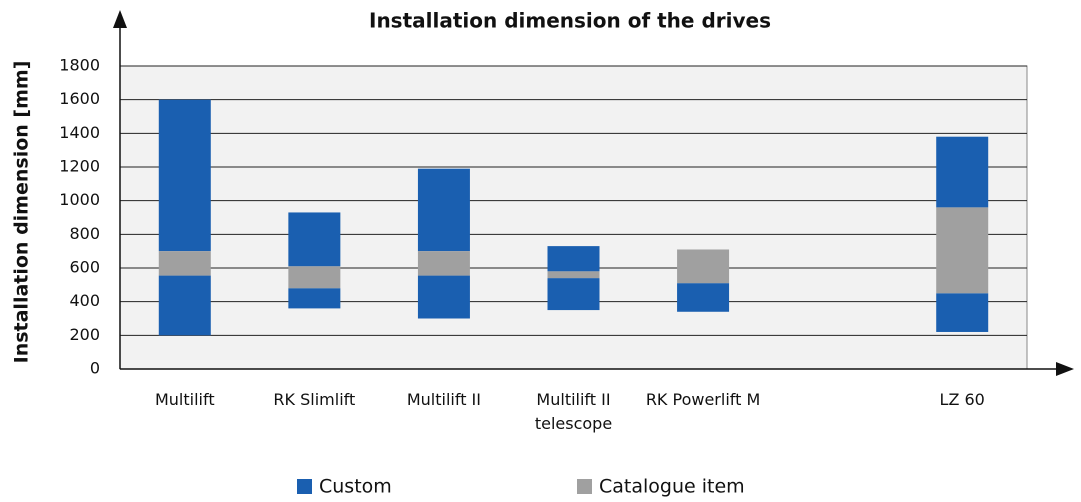 The height and width of the screenshot is (502, 1081). What do you see at coordinates (184, 399) in the screenshot?
I see `x-tick-label: Multilift` at bounding box center [184, 399].